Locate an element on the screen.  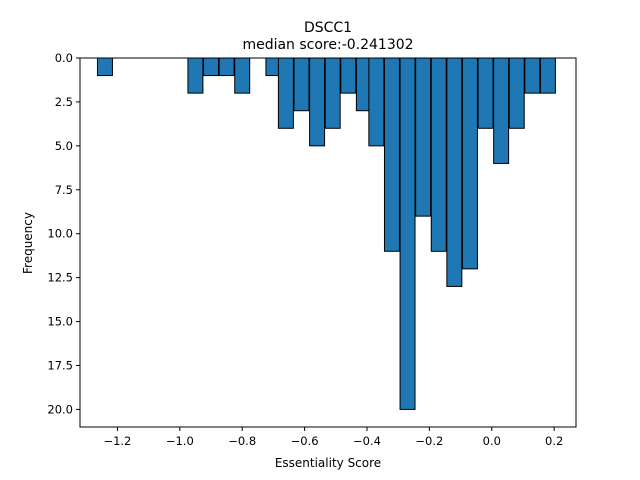
x-tick-label: 0.2 is located at coordinates (554, 441).